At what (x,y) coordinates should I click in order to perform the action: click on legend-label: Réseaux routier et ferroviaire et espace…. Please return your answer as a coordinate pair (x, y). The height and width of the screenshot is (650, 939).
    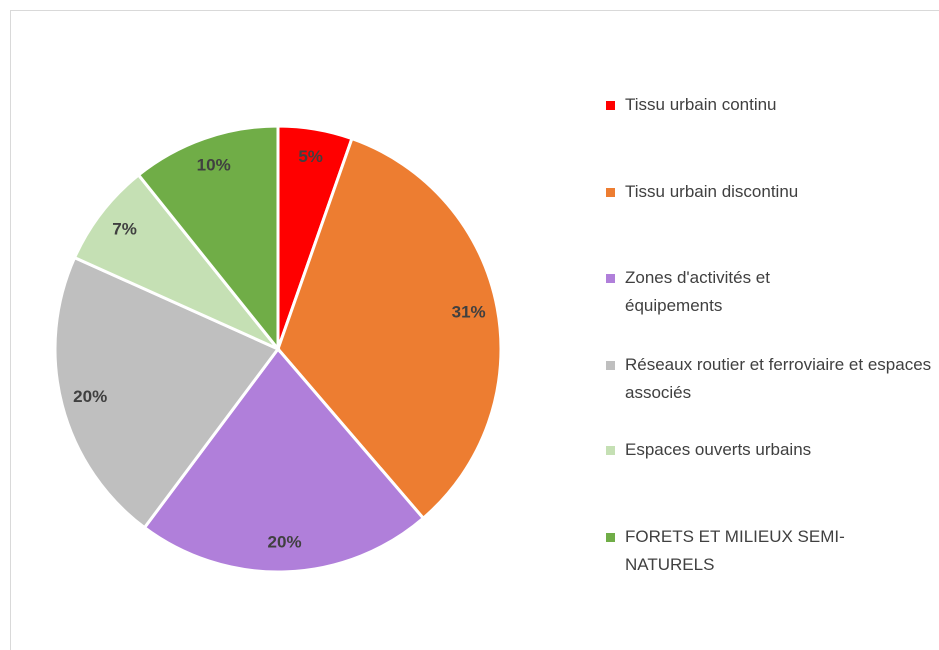
    Looking at the image, I should click on (778, 378).